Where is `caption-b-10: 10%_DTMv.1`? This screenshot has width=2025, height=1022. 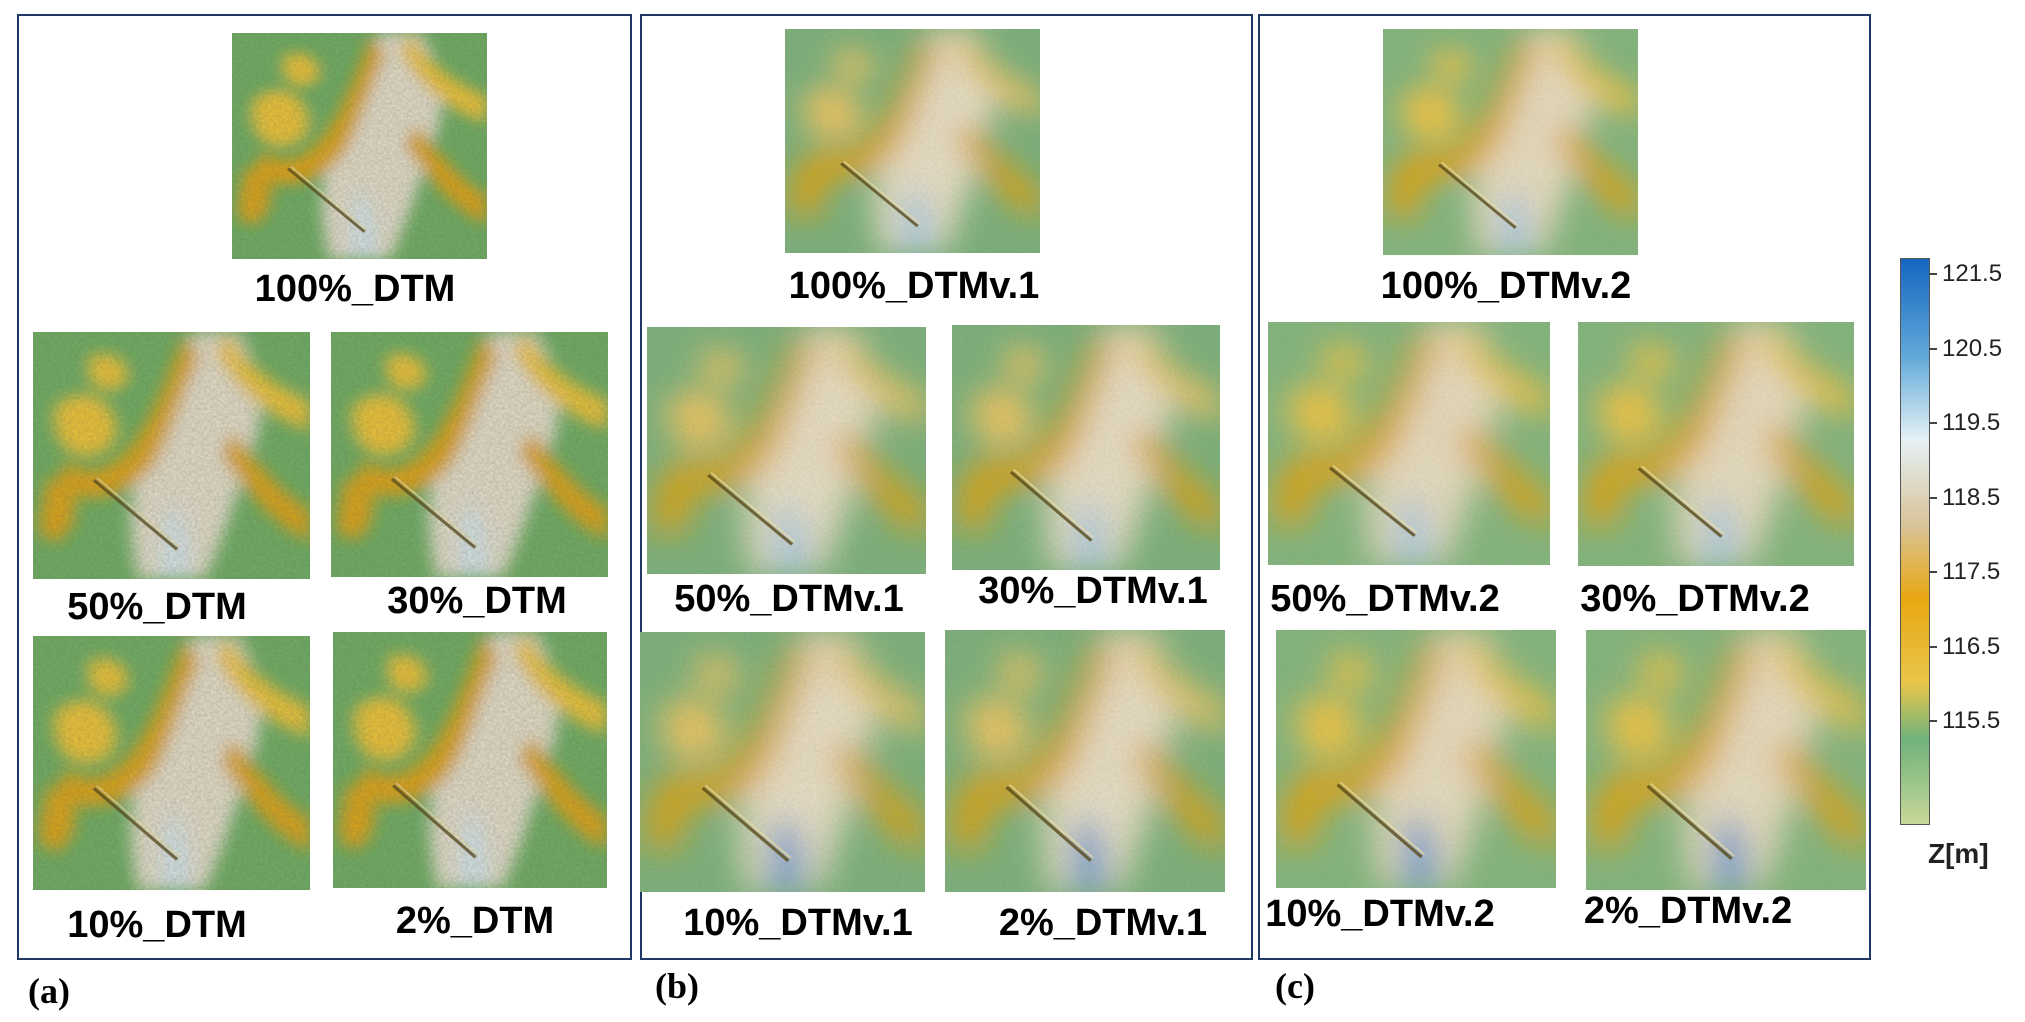 caption-b-10: 10%_DTMv.1 is located at coordinates (798, 923).